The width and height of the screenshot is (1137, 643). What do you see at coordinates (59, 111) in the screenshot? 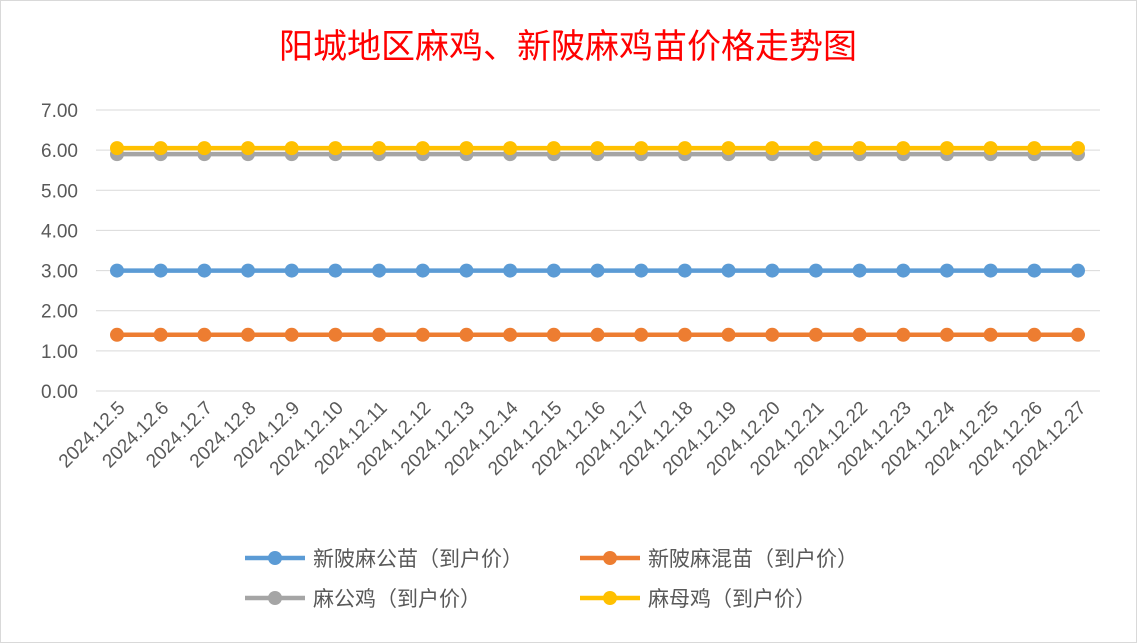
I see `y-tick-label: 7.00` at bounding box center [59, 111].